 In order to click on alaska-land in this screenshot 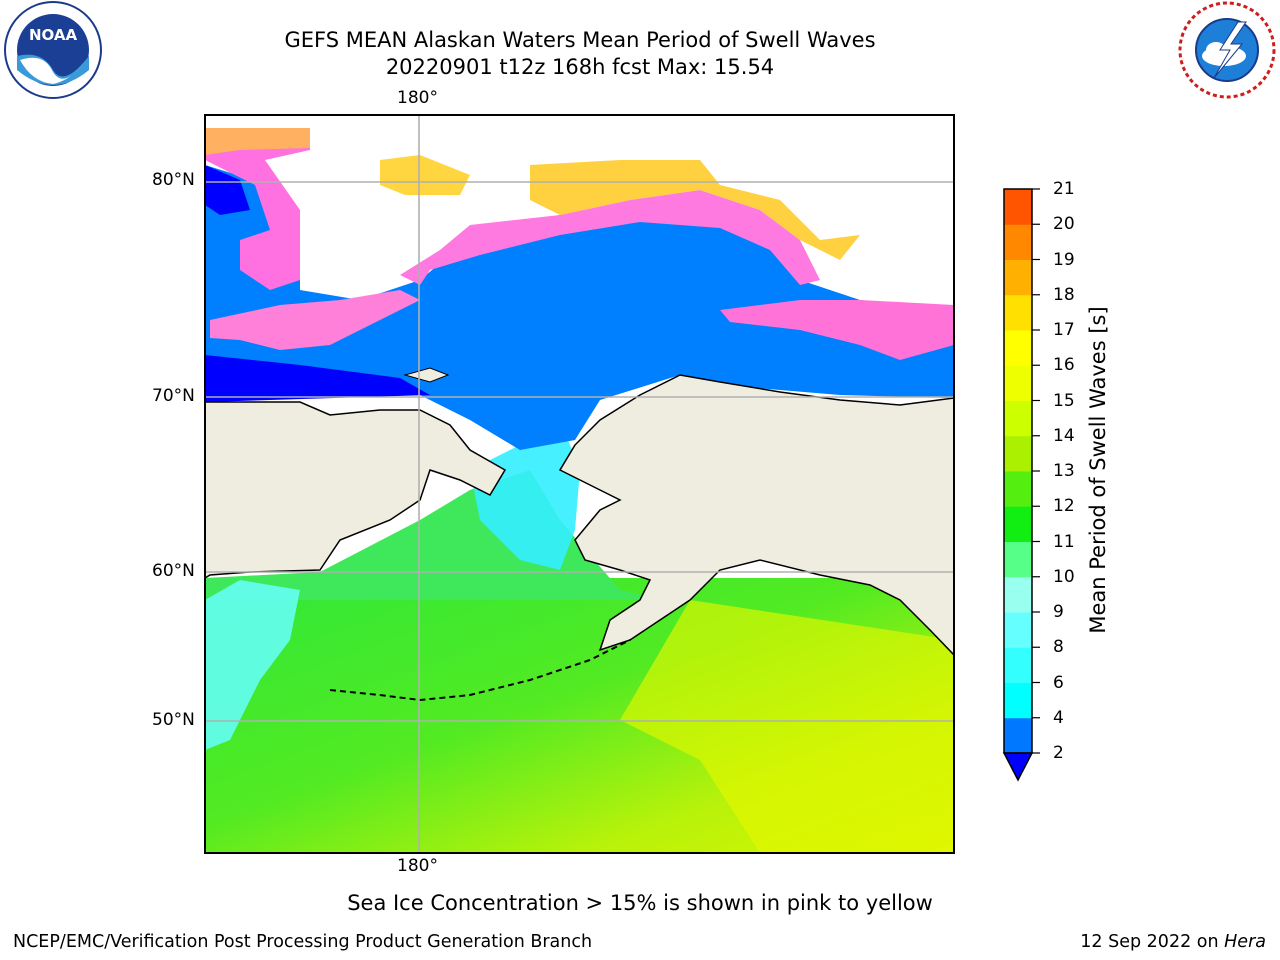, I will do `click(756, 515)`.